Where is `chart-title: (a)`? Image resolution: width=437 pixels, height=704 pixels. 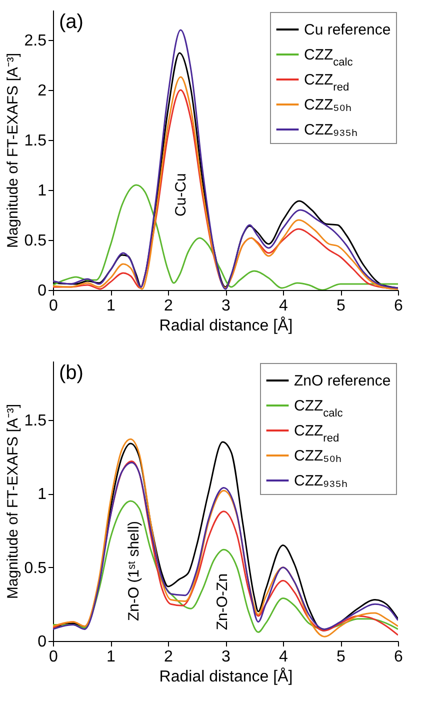
chart-title: (a) is located at coordinates (71, 22).